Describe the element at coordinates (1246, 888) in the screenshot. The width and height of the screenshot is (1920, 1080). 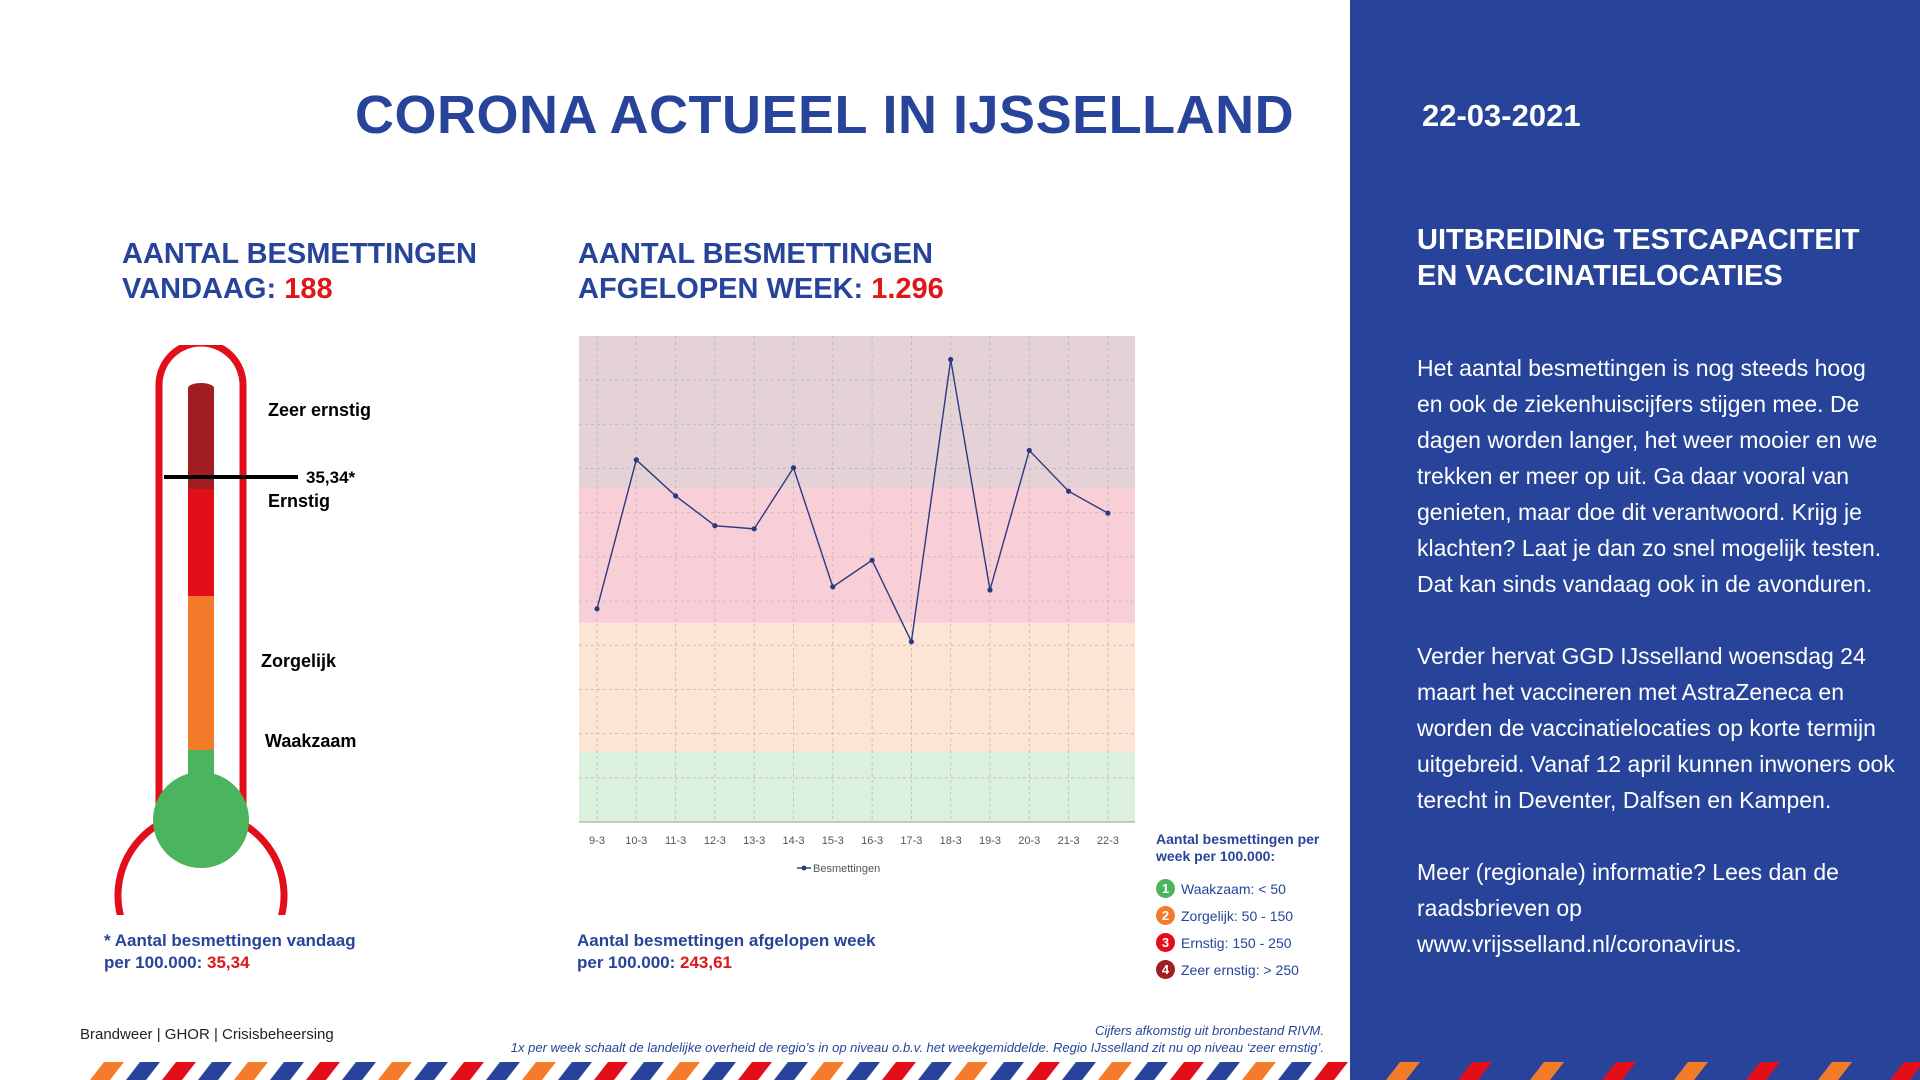
I see `legend-item-waakzaam: 1 Waakzaam: < 50` at that location.